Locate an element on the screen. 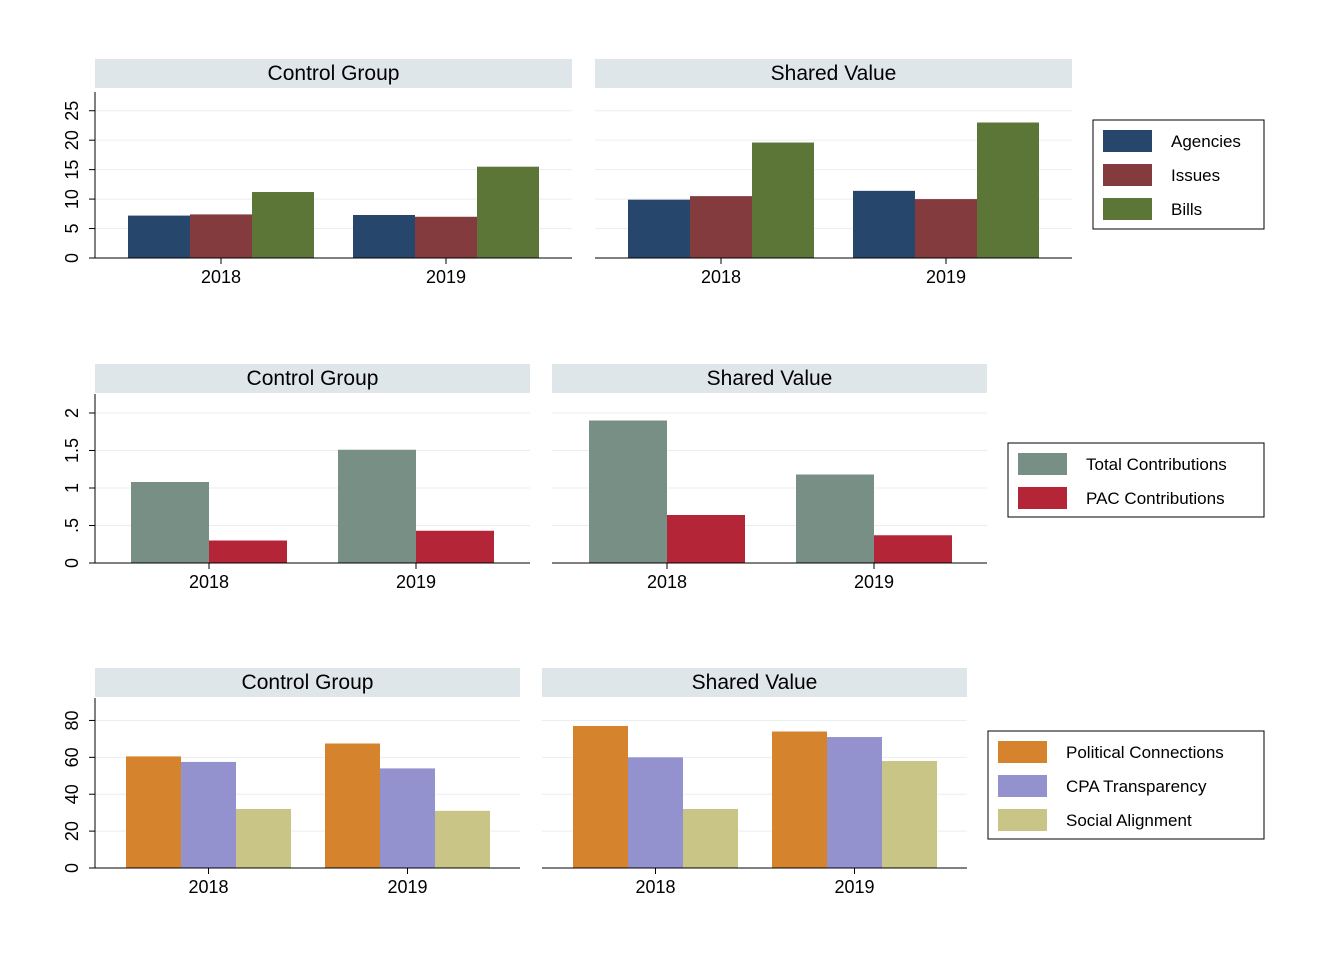  y-tick-label: 5 is located at coordinates (72, 229).